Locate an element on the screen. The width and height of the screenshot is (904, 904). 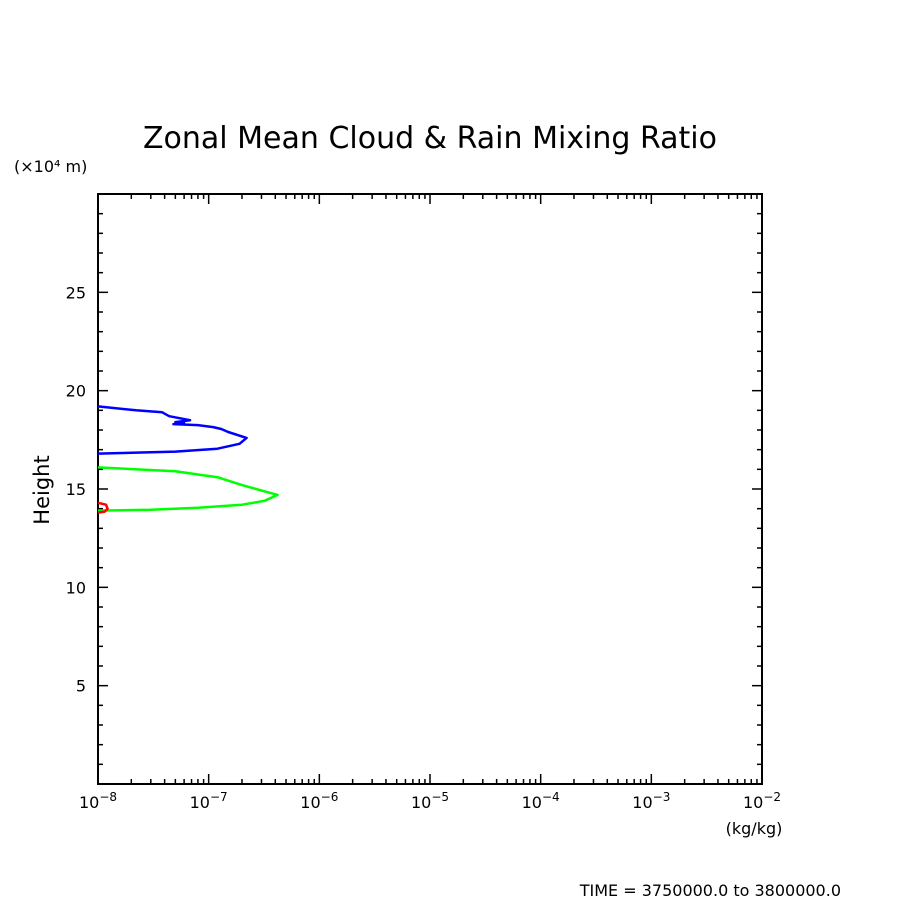
x-tick-label: 10⁻⁷ is located at coordinates (209, 801).